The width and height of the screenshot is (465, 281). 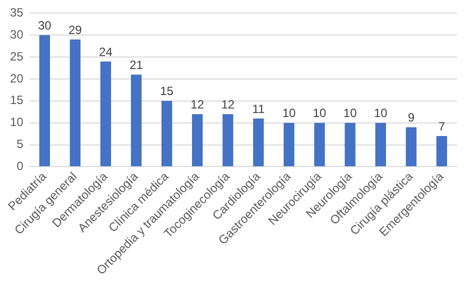 What do you see at coordinates (17, 13) in the screenshot?
I see `y-tick-label: 35` at bounding box center [17, 13].